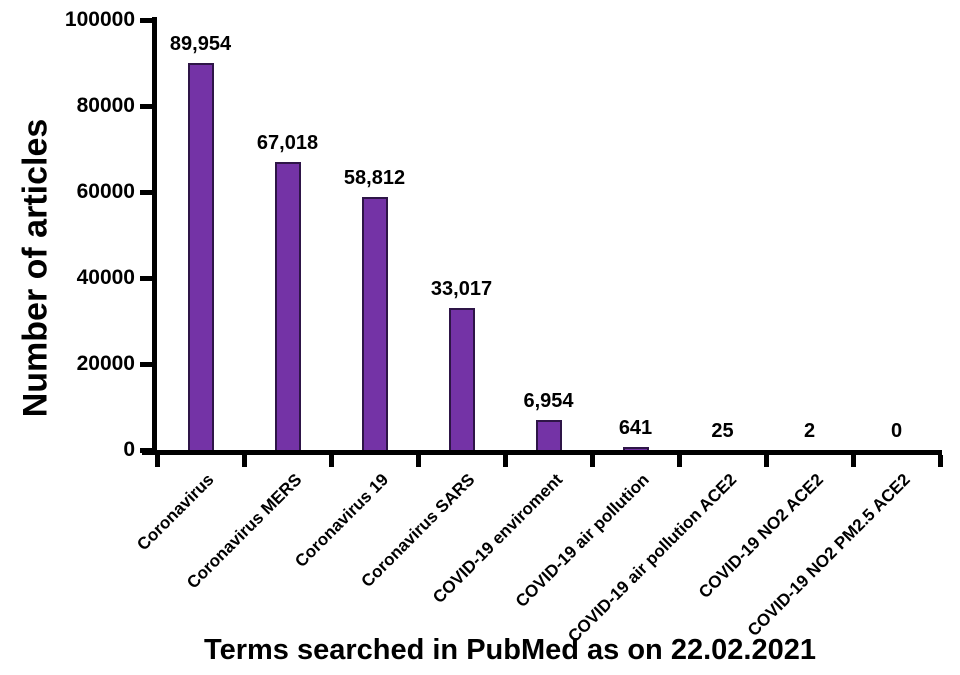 The height and width of the screenshot is (675, 960). Describe the element at coordinates (105, 191) in the screenshot. I see `y-tick-label: 60000` at that location.